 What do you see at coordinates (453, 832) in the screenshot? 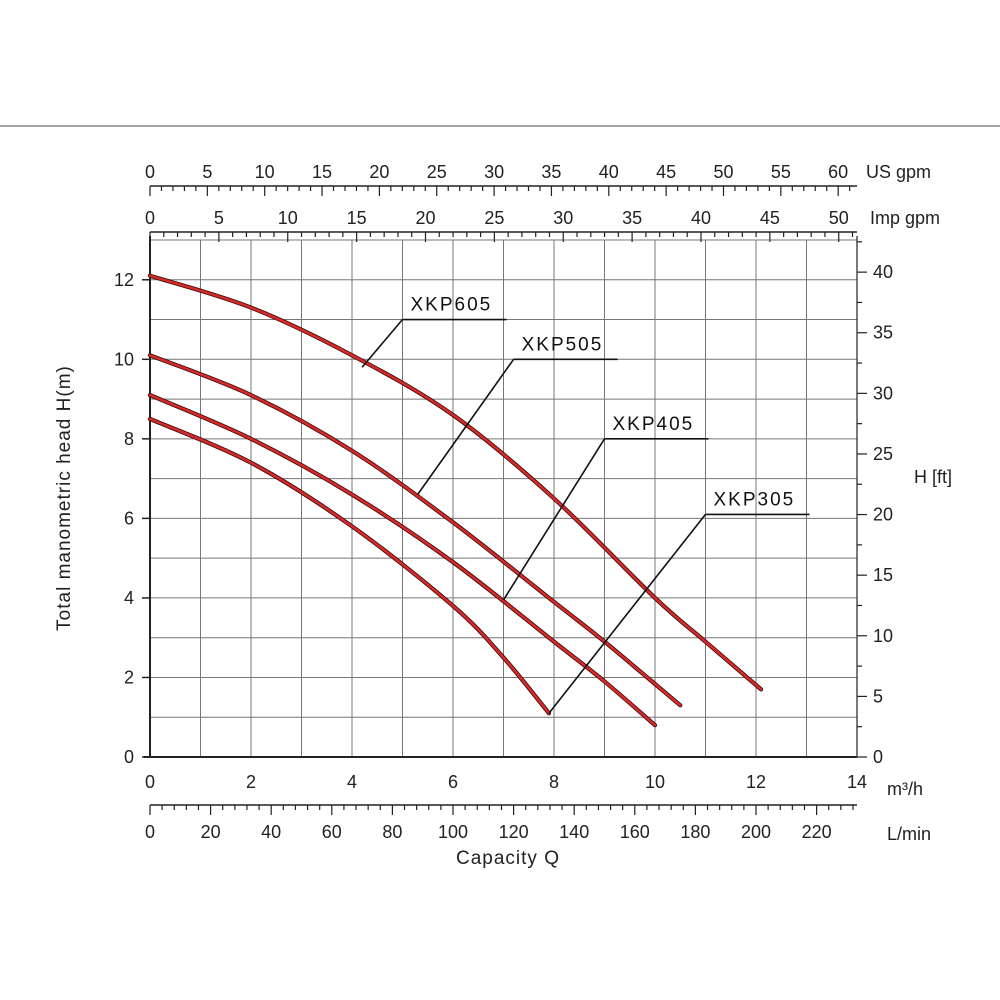
I see `lmin-axis-tick-label: 100` at bounding box center [453, 832].